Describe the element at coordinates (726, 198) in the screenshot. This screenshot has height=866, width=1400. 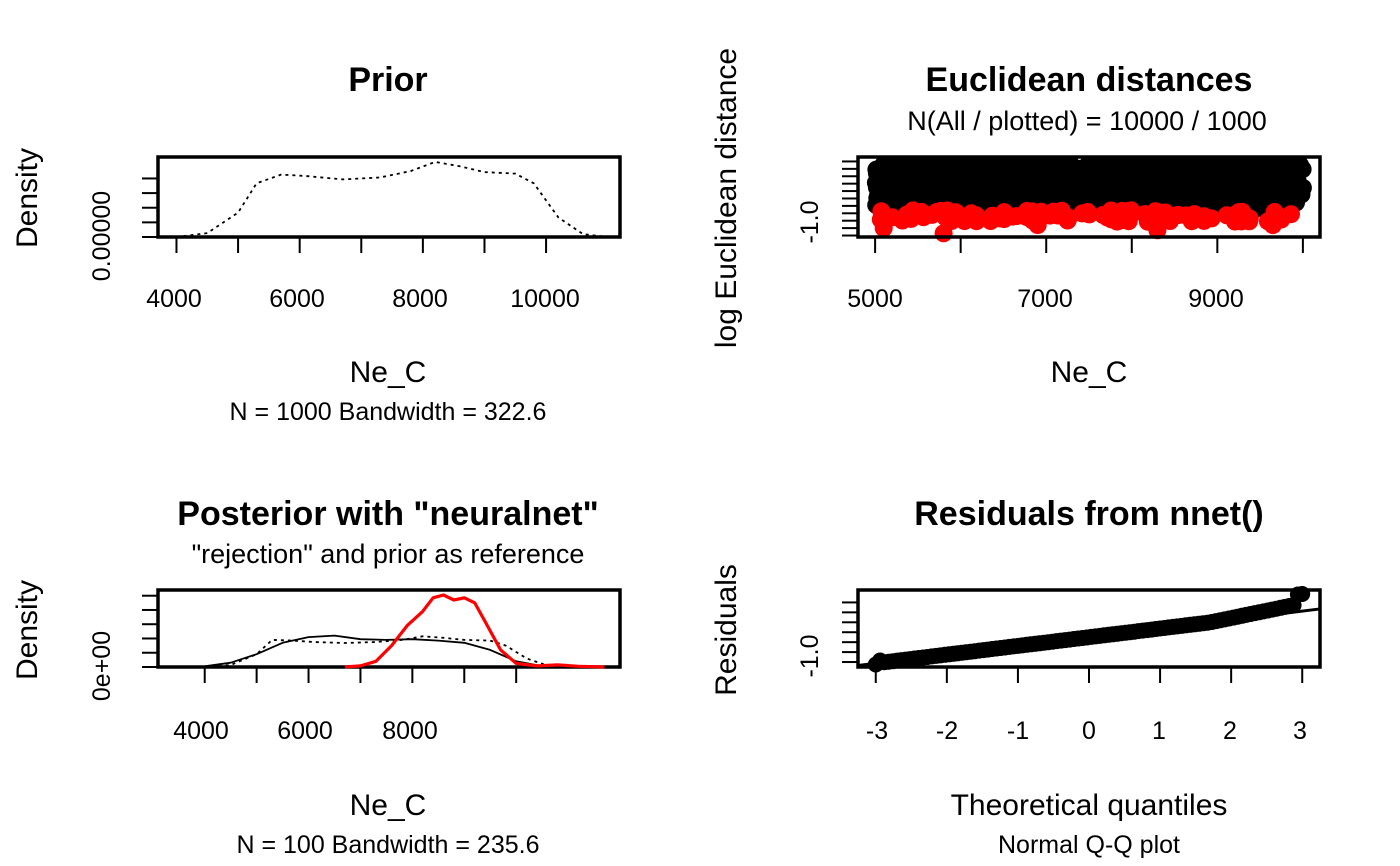
I see `distances-y-axis-label: log Euclidean distance` at that location.